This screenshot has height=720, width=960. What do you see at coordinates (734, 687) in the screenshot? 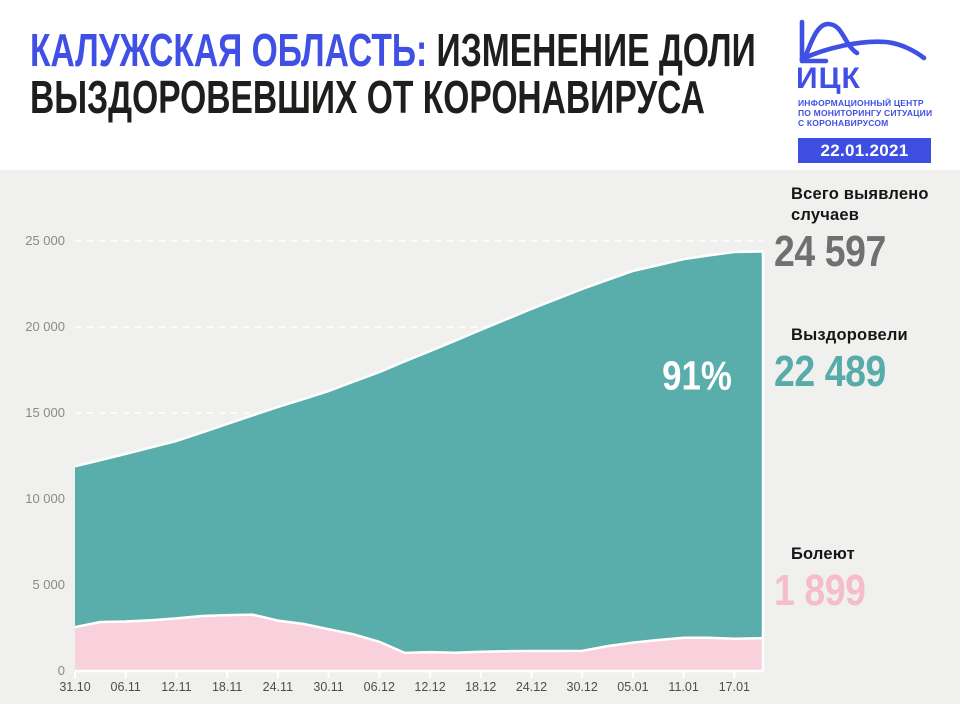
I see `x-axis-label: 17.01` at bounding box center [734, 687].